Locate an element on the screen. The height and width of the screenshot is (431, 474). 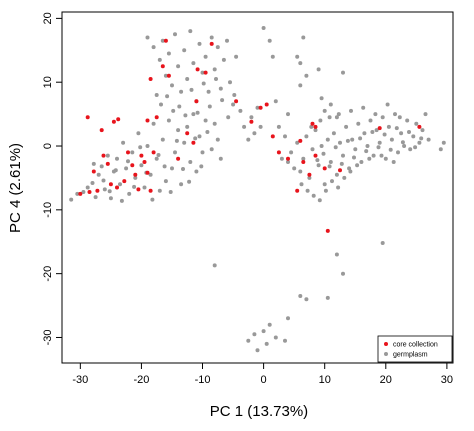
legend-marker-germplasm is located at coordinates (386, 354).